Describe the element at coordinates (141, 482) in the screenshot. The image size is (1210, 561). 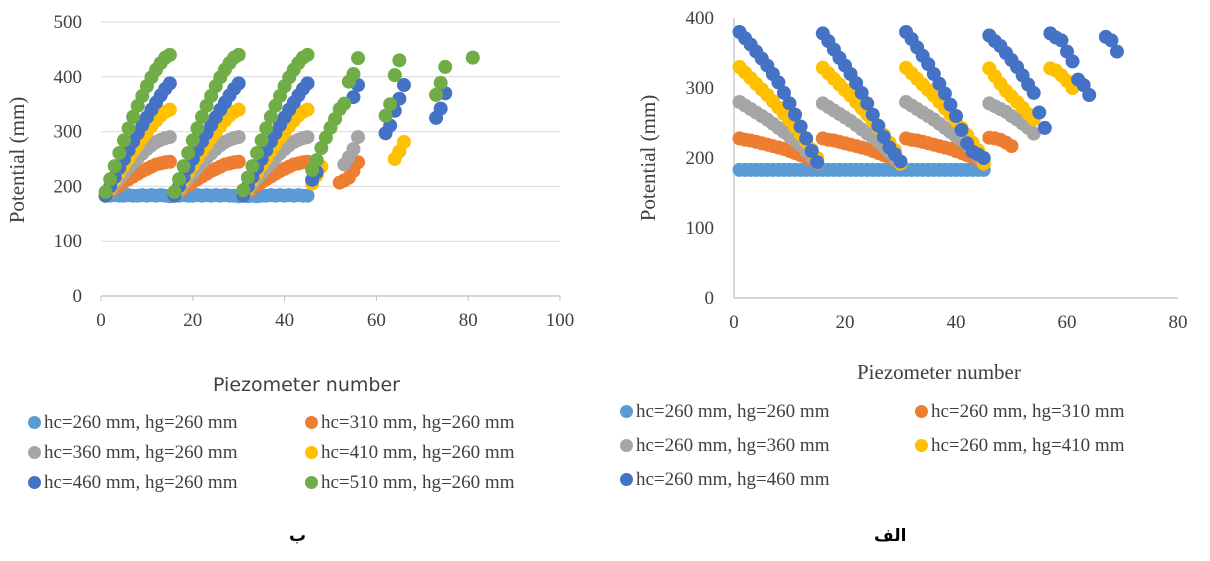
I see `legend-label: hc=460 mm, hg=260 mm` at that location.